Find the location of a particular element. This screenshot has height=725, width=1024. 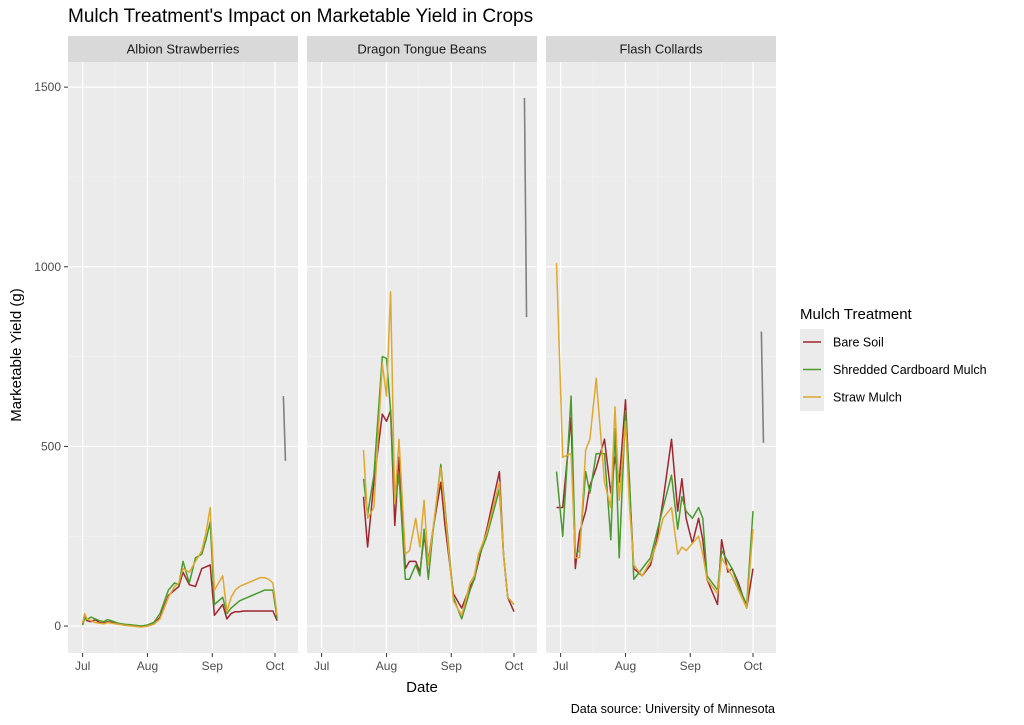

y-axis: 0 500 1000 1500 is located at coordinates (51, 356).